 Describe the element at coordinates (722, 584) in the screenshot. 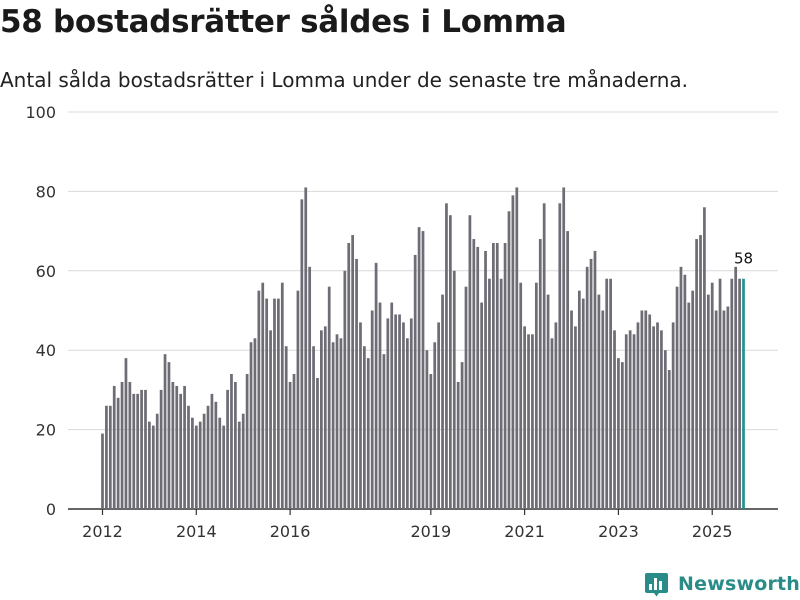

I see `newsworthy-brand: Newsworthy` at that location.